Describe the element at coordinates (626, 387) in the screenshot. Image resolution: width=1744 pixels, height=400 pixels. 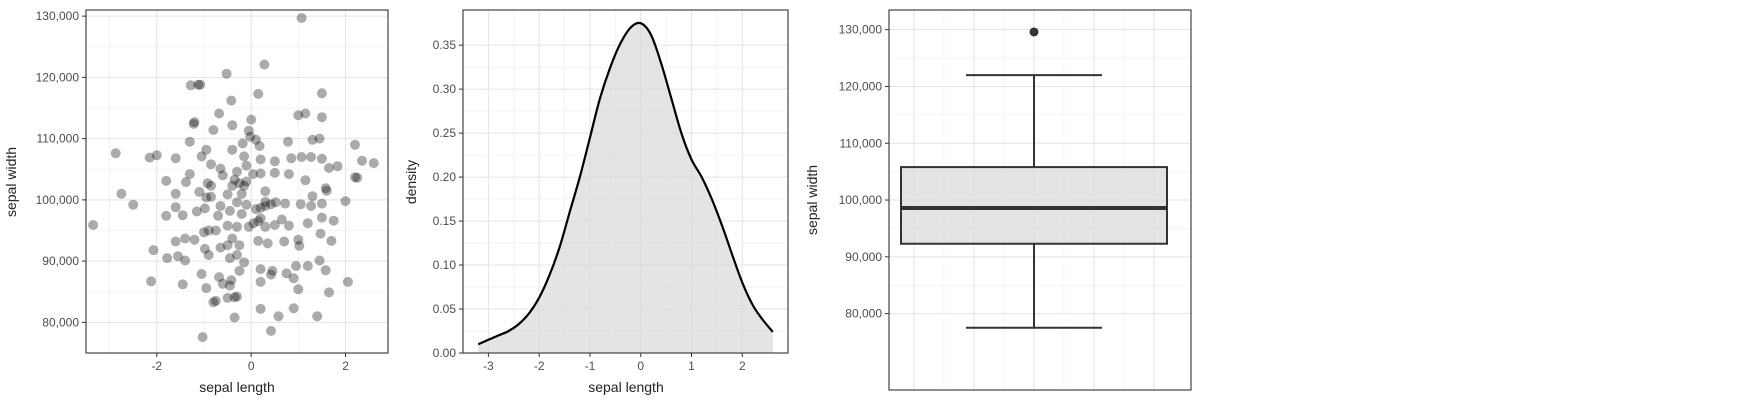
I see `density-x-axis-title: sepal length` at that location.